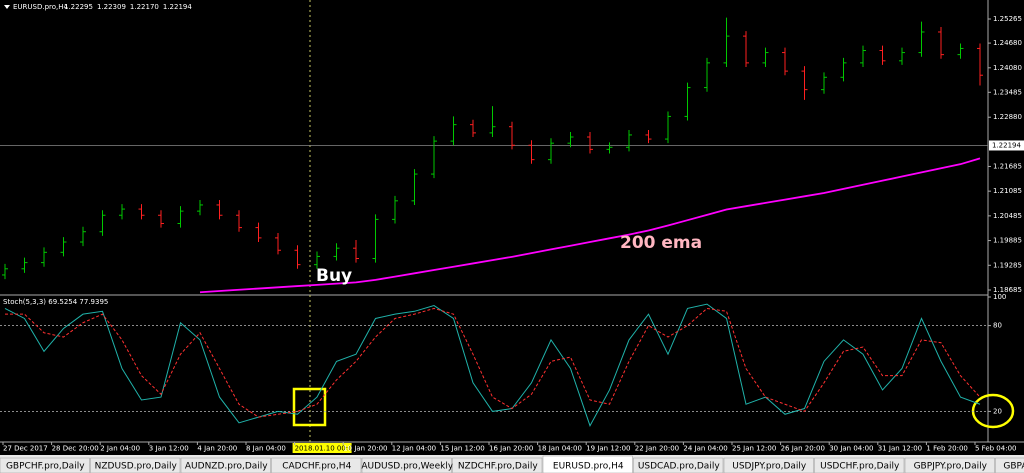  Describe the element at coordinates (1007, 92) in the screenshot. I see `y-tick-label: 1.23485` at that location.